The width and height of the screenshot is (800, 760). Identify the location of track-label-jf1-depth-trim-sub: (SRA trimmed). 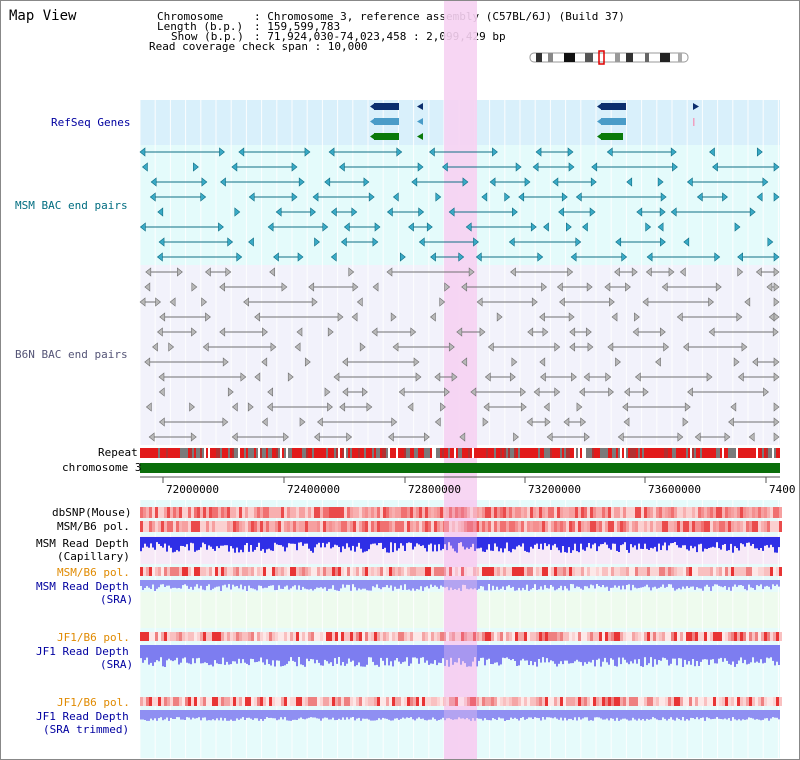
(86, 729).